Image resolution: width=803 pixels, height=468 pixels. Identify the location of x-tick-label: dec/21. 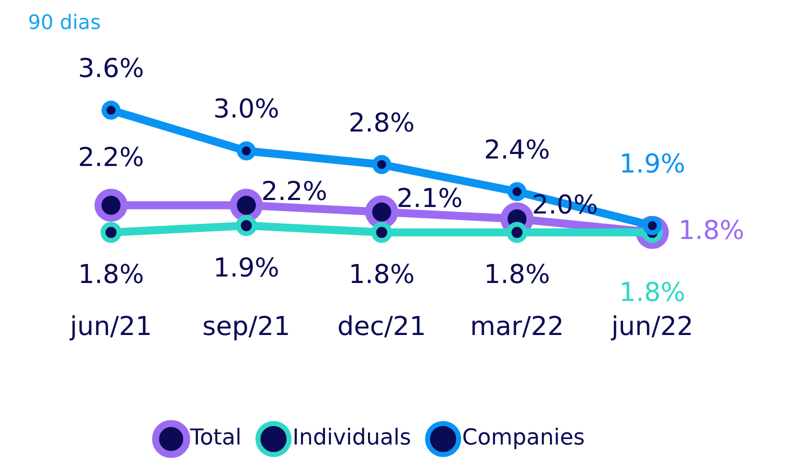
(381, 327).